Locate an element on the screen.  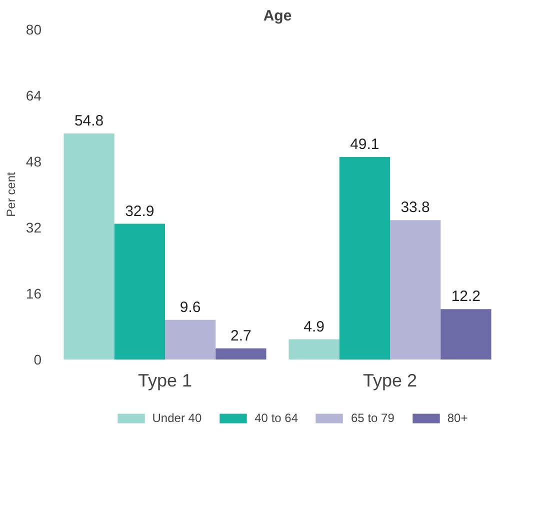
data-label: 12.2 is located at coordinates (466, 297).